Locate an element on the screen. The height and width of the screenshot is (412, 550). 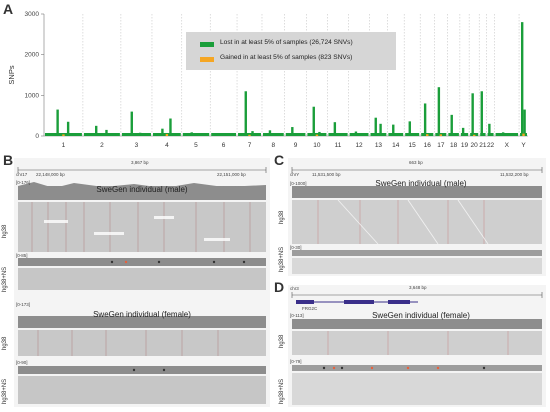
panel-label-c: C is located at coordinates (279, 160).